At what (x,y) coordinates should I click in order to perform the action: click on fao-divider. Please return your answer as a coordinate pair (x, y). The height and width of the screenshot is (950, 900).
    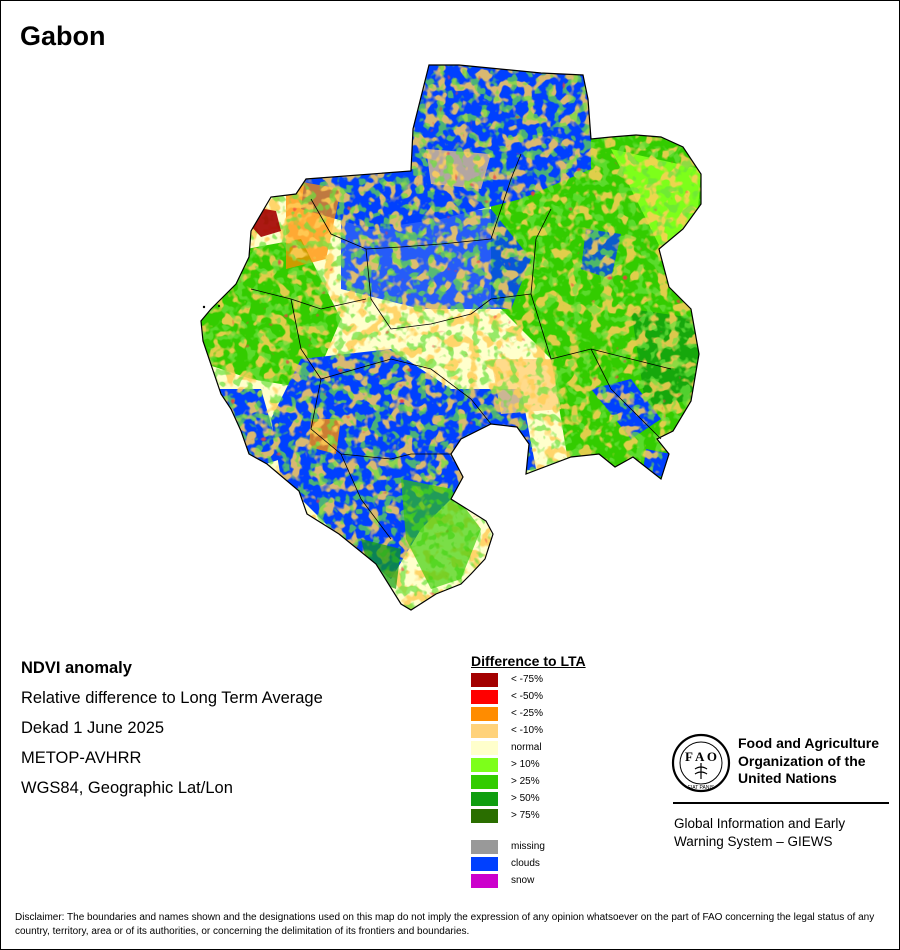
    Looking at the image, I should click on (781, 803).